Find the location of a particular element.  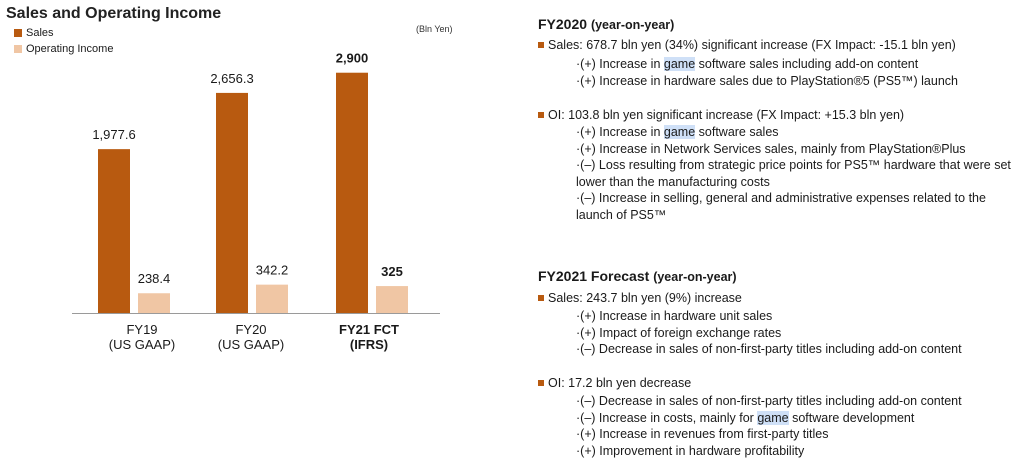

commentary-line: ·(+) Increase in hardware unit sales is located at coordinates (674, 316).